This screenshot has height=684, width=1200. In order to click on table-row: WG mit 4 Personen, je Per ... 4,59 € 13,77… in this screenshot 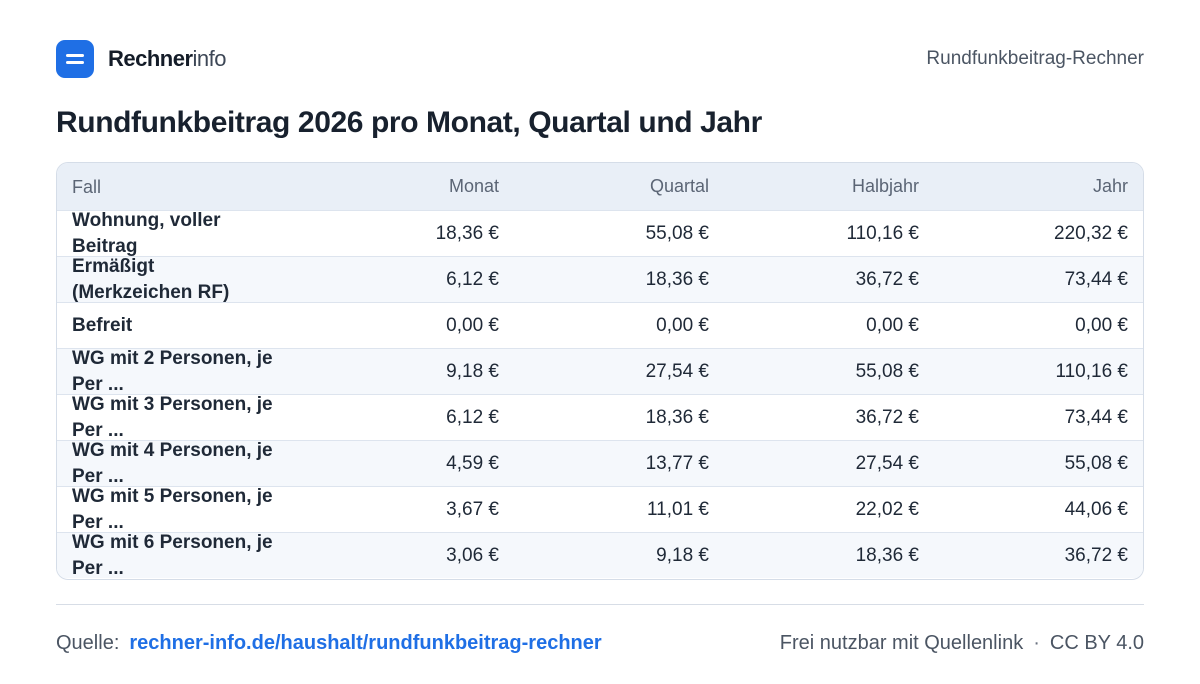, I will do `click(600, 463)`.